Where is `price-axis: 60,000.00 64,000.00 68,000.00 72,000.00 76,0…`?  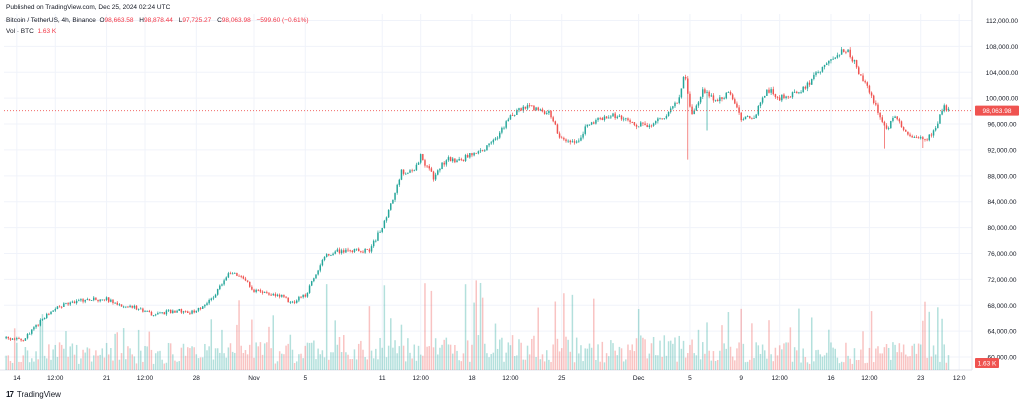 price-axis: 60,000.00 64,000.00 68,000.00 72,000.00 76,0… is located at coordinates (997, 193).